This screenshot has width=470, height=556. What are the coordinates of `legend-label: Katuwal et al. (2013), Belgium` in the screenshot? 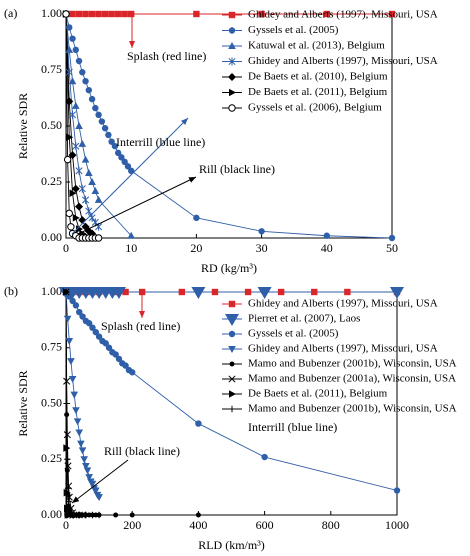 It's located at (316, 46).